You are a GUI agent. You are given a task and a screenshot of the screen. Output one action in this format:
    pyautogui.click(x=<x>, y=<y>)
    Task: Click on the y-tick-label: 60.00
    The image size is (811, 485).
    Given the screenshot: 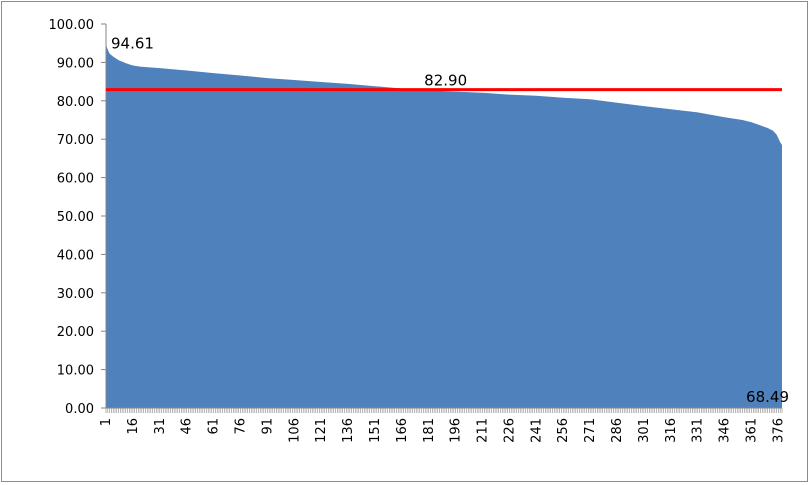 What is the action you would take?
    pyautogui.click(x=75, y=179)
    